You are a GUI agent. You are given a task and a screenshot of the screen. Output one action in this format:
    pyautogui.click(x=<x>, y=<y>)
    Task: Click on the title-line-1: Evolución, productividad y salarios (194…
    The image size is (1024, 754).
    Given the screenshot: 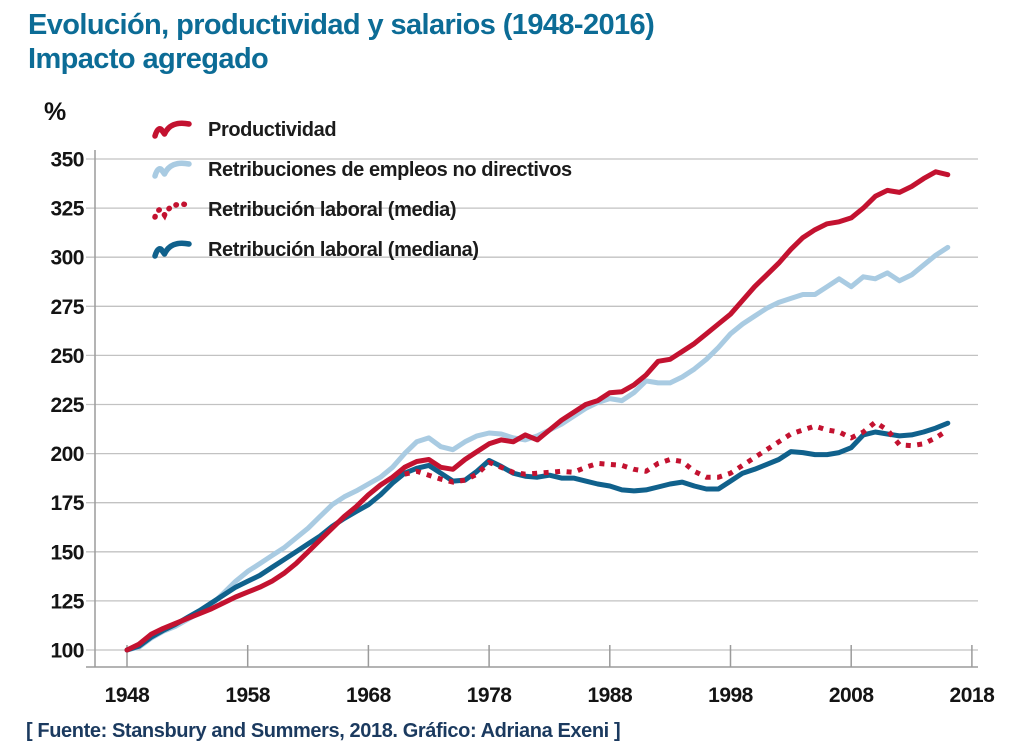 What is the action you would take?
    pyautogui.click(x=341, y=25)
    